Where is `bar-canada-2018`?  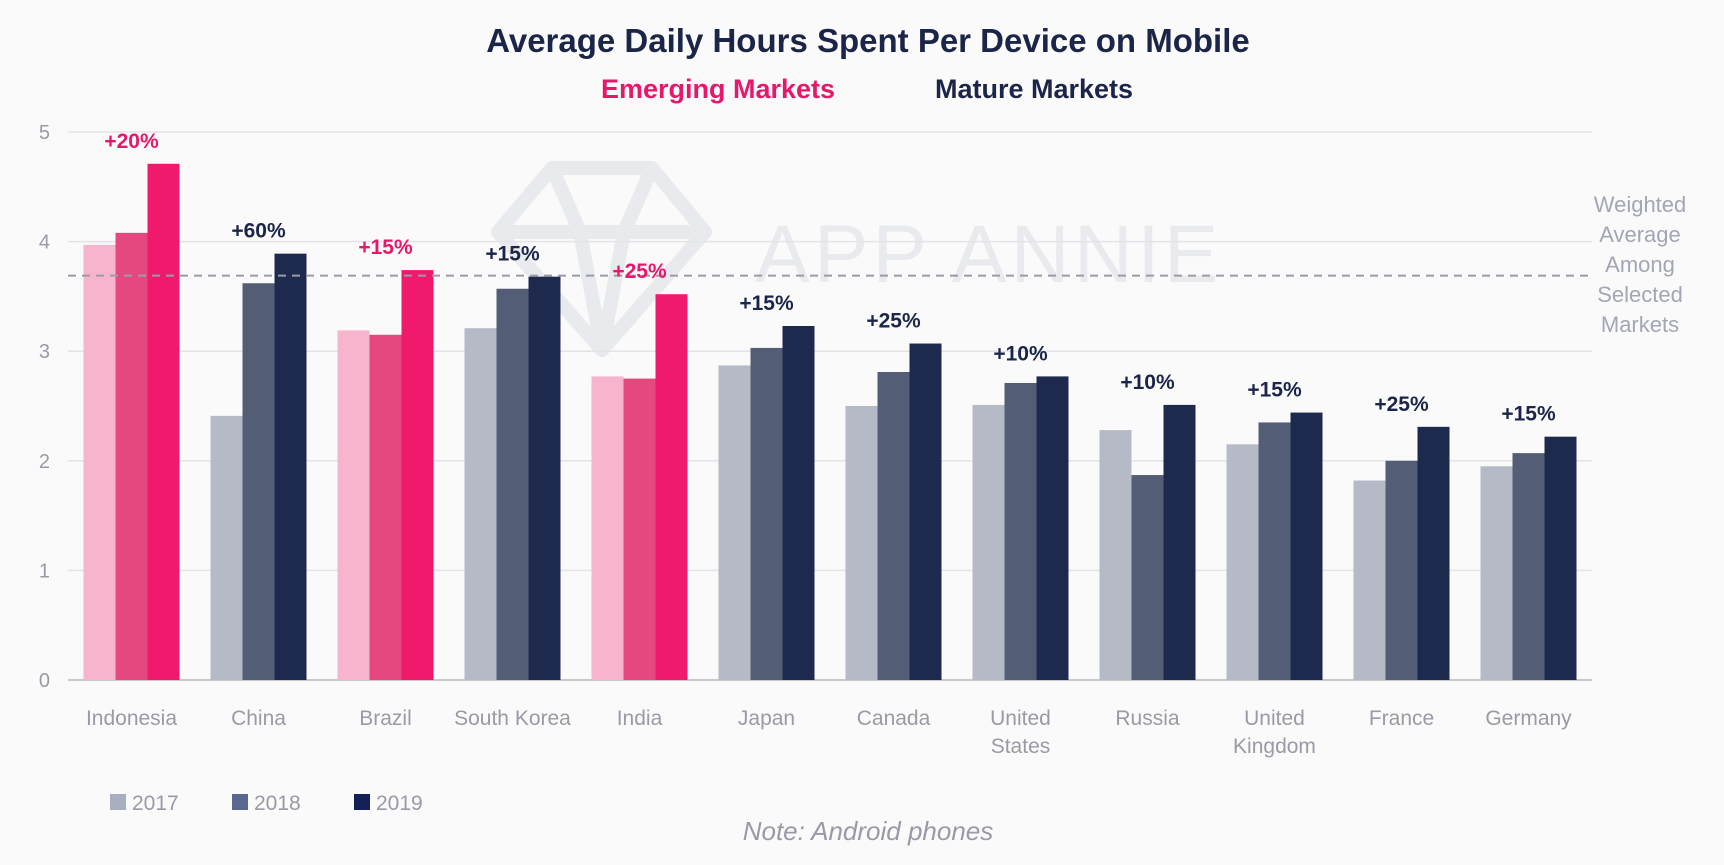
bar-canada-2018 is located at coordinates (893, 526).